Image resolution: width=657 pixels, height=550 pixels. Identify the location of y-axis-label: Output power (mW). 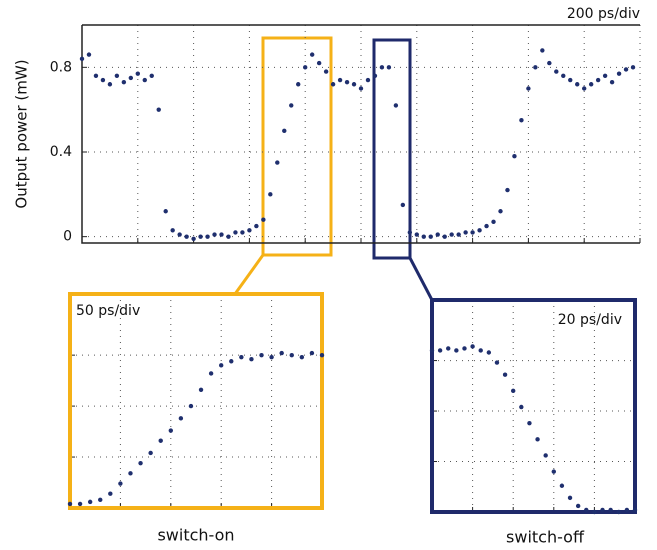
(22, 133).